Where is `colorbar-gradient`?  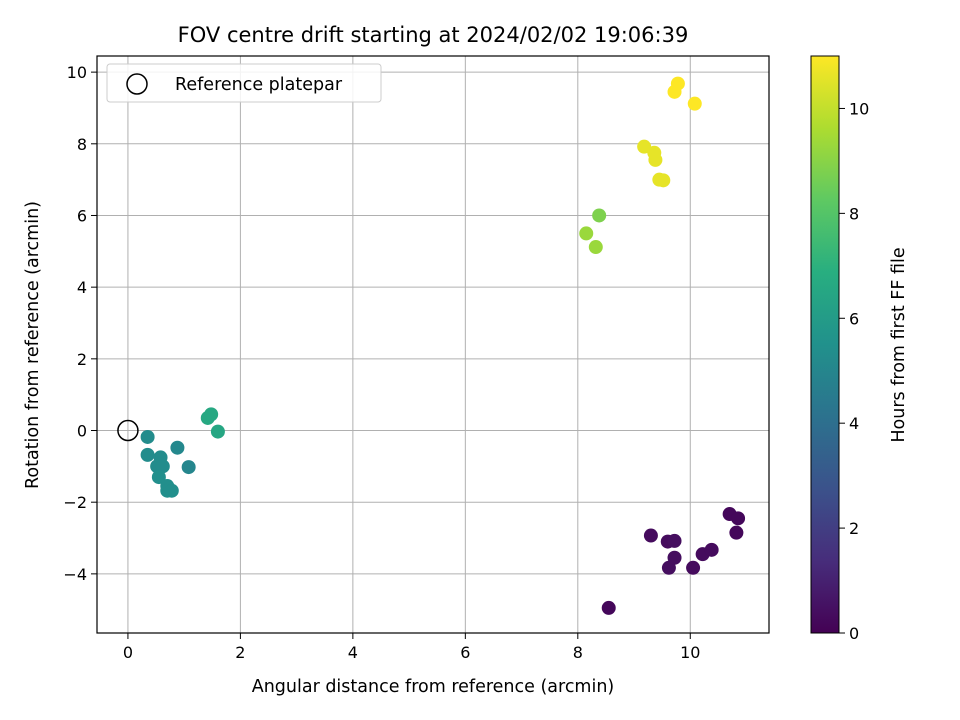
colorbar-gradient is located at coordinates (825, 344).